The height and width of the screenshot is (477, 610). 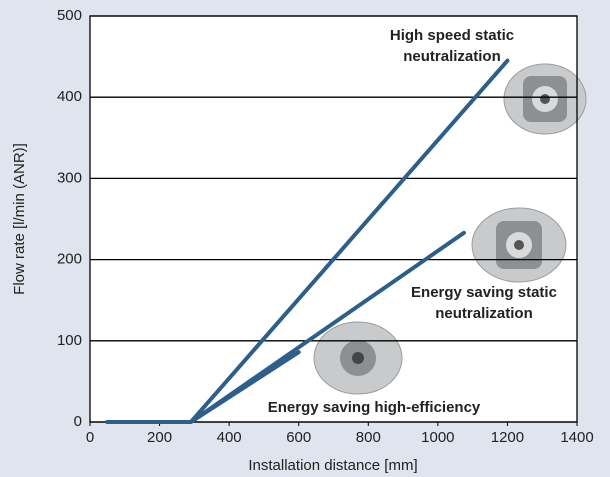 I want to click on x-tick-label: 1400, so click(x=576, y=437).